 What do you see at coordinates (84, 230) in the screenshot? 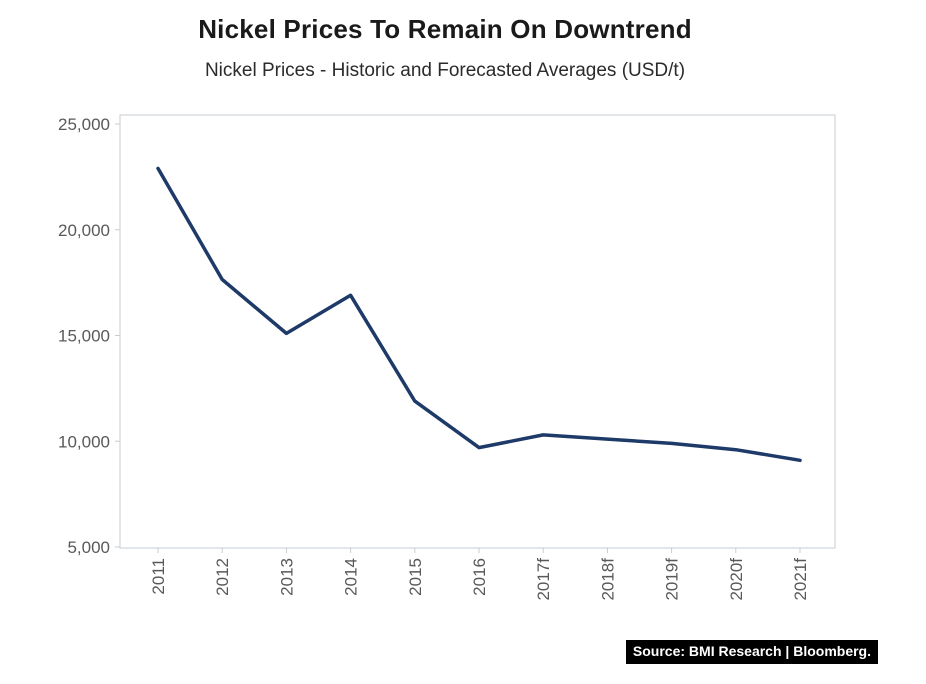
I see `y-axis-label: 20,000` at bounding box center [84, 230].